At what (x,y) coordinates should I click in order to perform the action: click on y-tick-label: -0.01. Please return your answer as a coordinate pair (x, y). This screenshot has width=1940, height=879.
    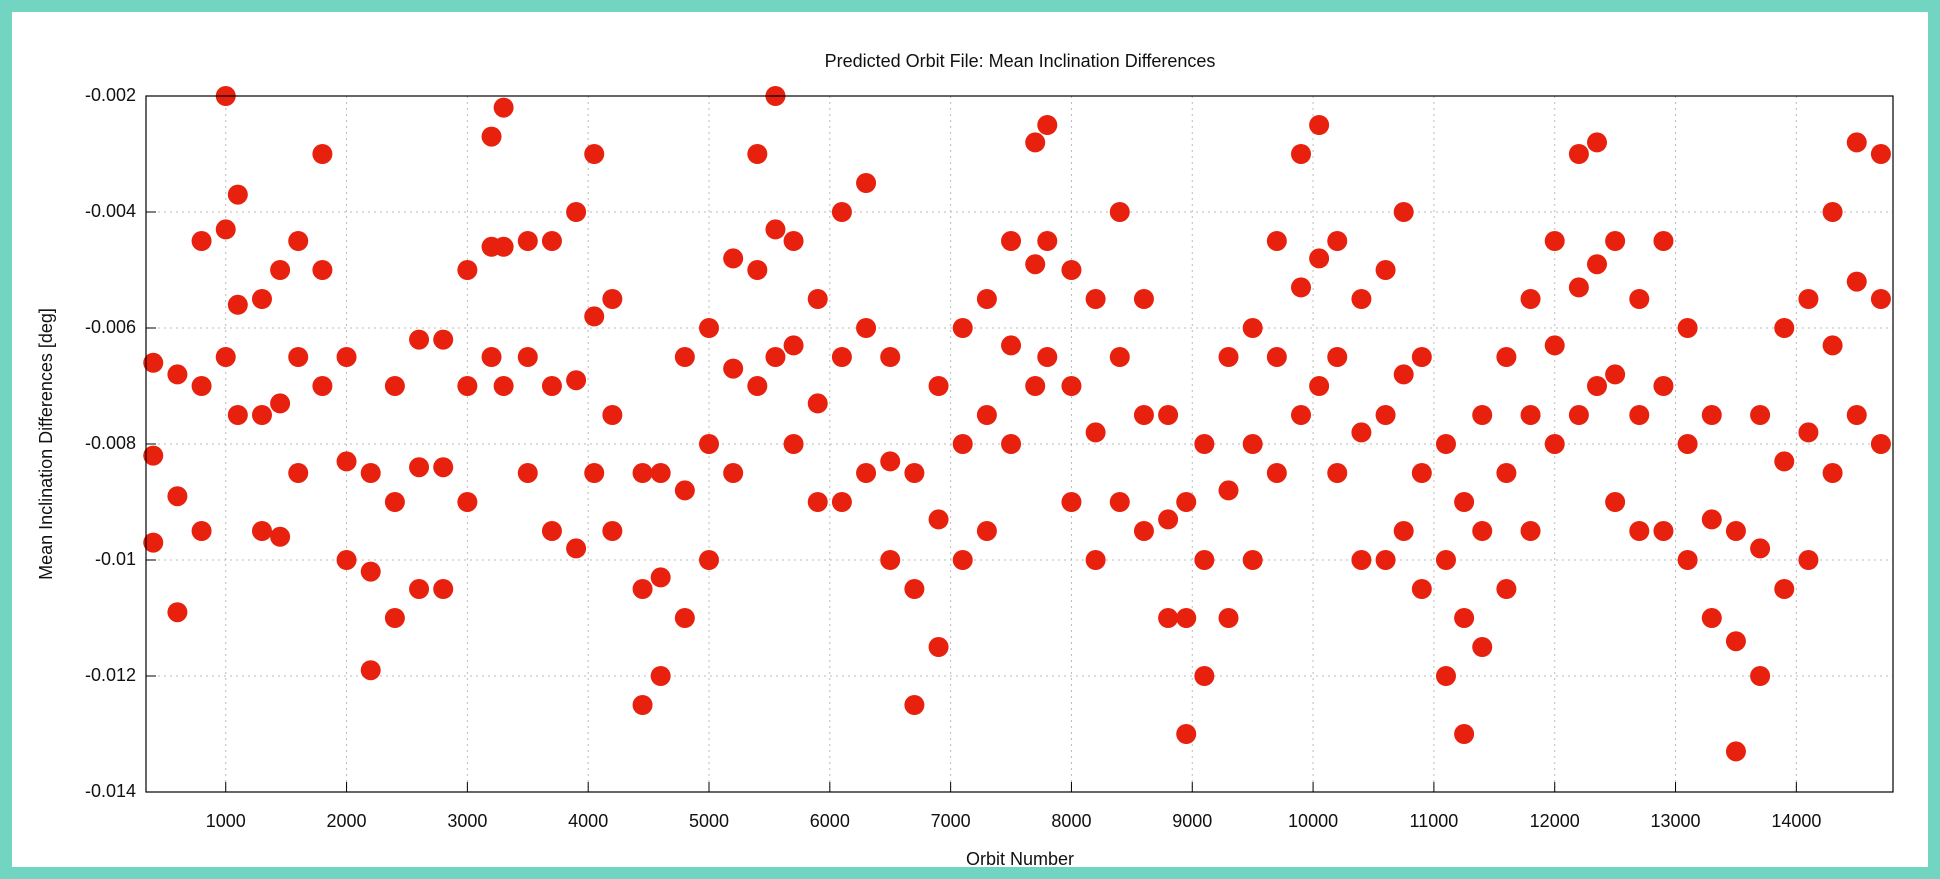
    Looking at the image, I should click on (115, 559).